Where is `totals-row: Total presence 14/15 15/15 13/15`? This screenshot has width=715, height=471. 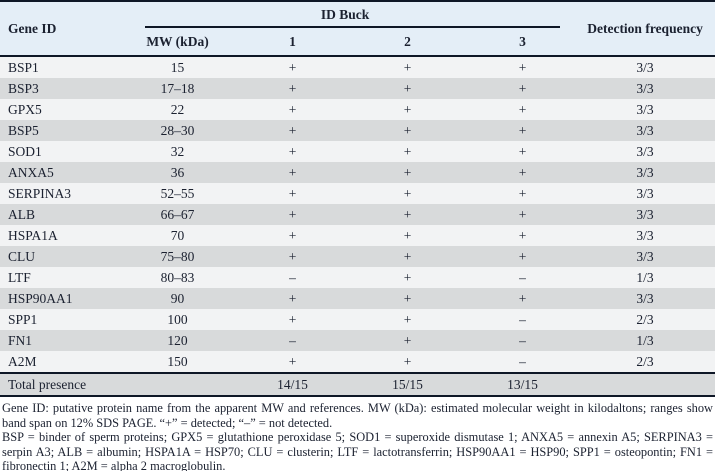
totals-row: Total presence 14/15 15/15 13/15 is located at coordinates (357, 384).